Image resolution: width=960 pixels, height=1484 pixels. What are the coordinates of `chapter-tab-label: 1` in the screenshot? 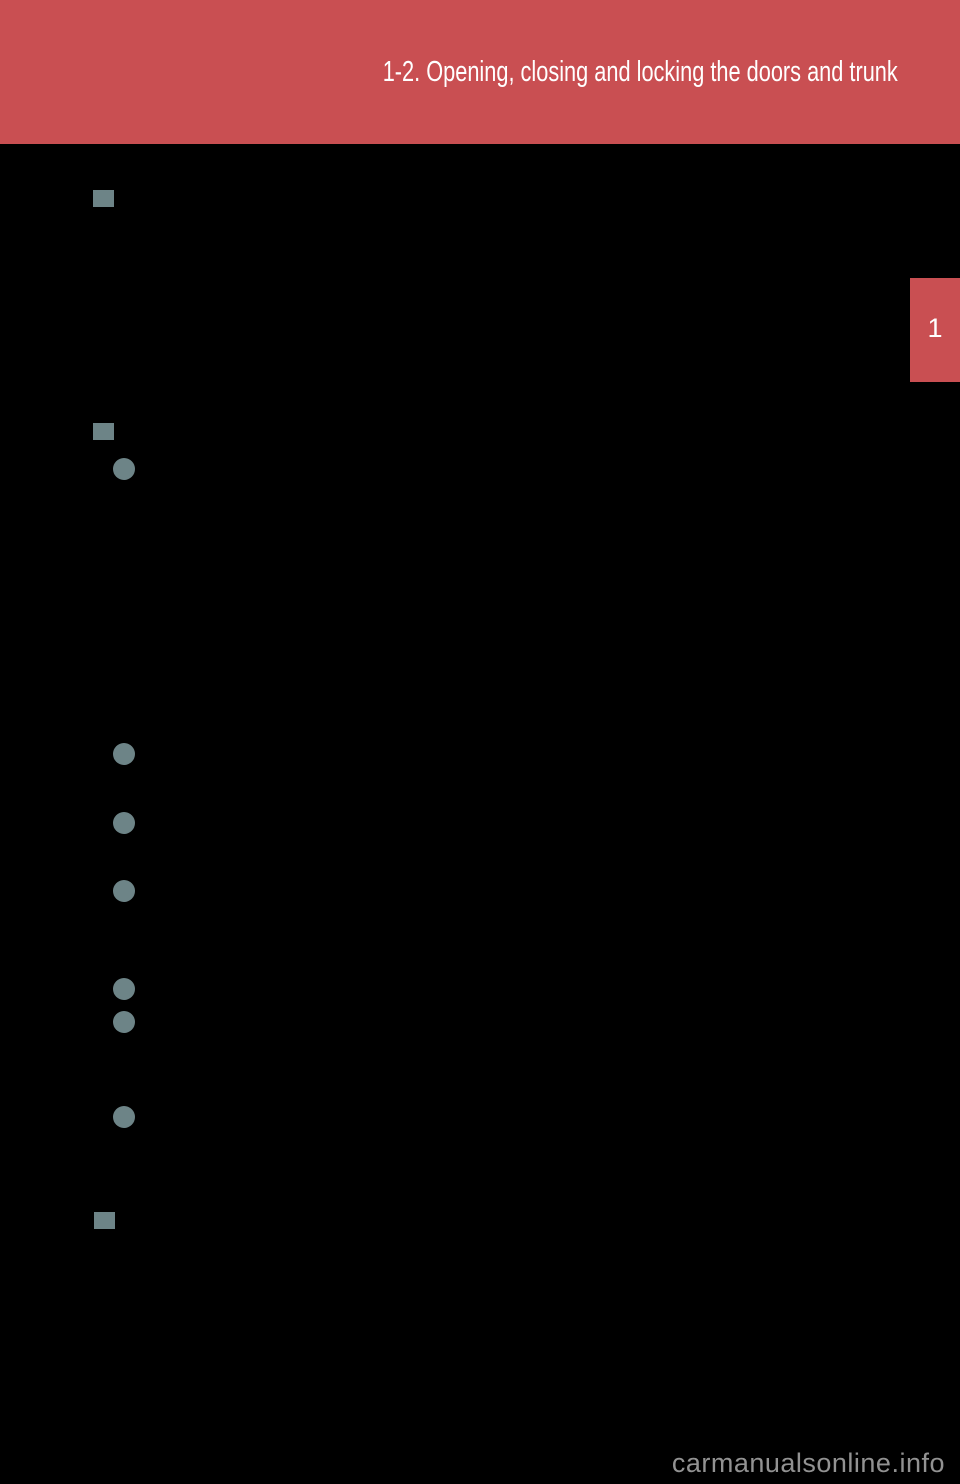 It's located at (935, 327).